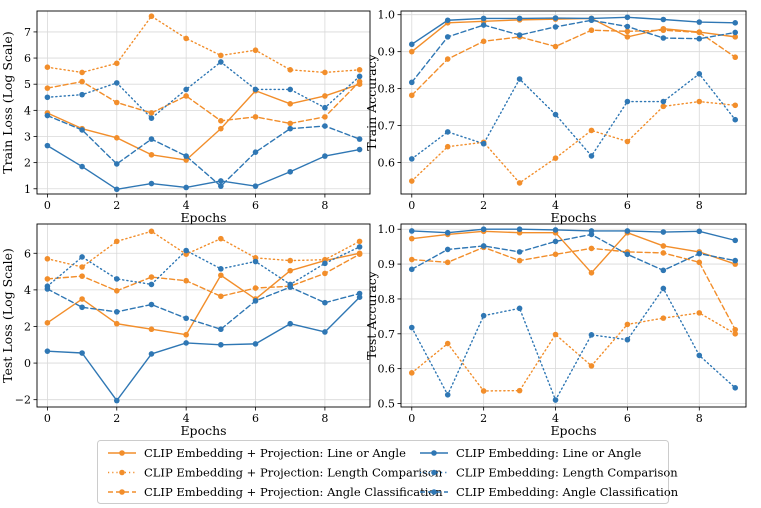  What do you see at coordinates (434, 492) in the screenshot?
I see `legend-swatch-marker` at bounding box center [434, 492].